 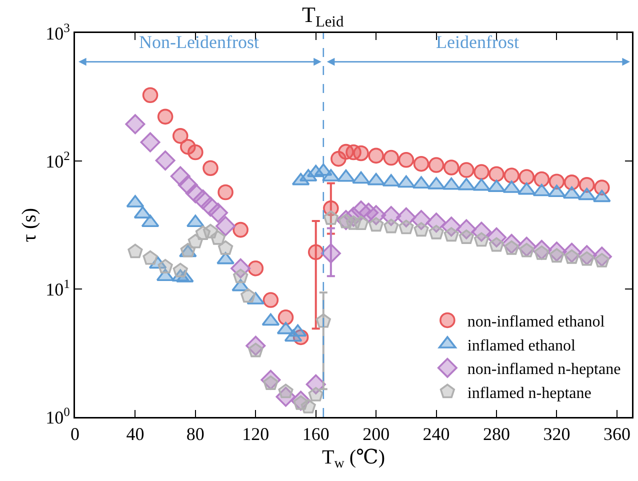 What do you see at coordinates (521, 345) in the screenshot?
I see `legend-label: inflamed ethanol` at bounding box center [521, 345].